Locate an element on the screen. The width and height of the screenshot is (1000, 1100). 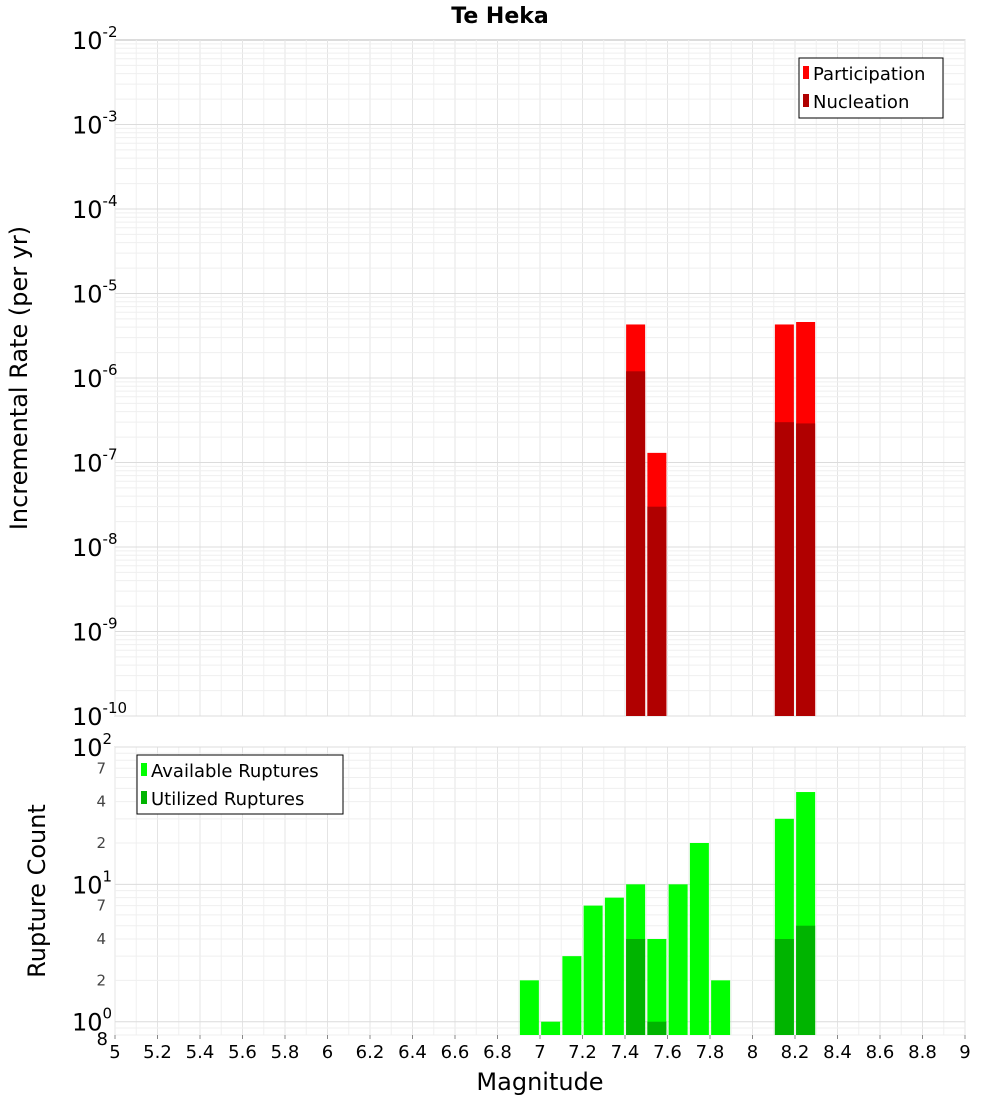
top-y-tick-exp: -8 is located at coordinates (110, 539).